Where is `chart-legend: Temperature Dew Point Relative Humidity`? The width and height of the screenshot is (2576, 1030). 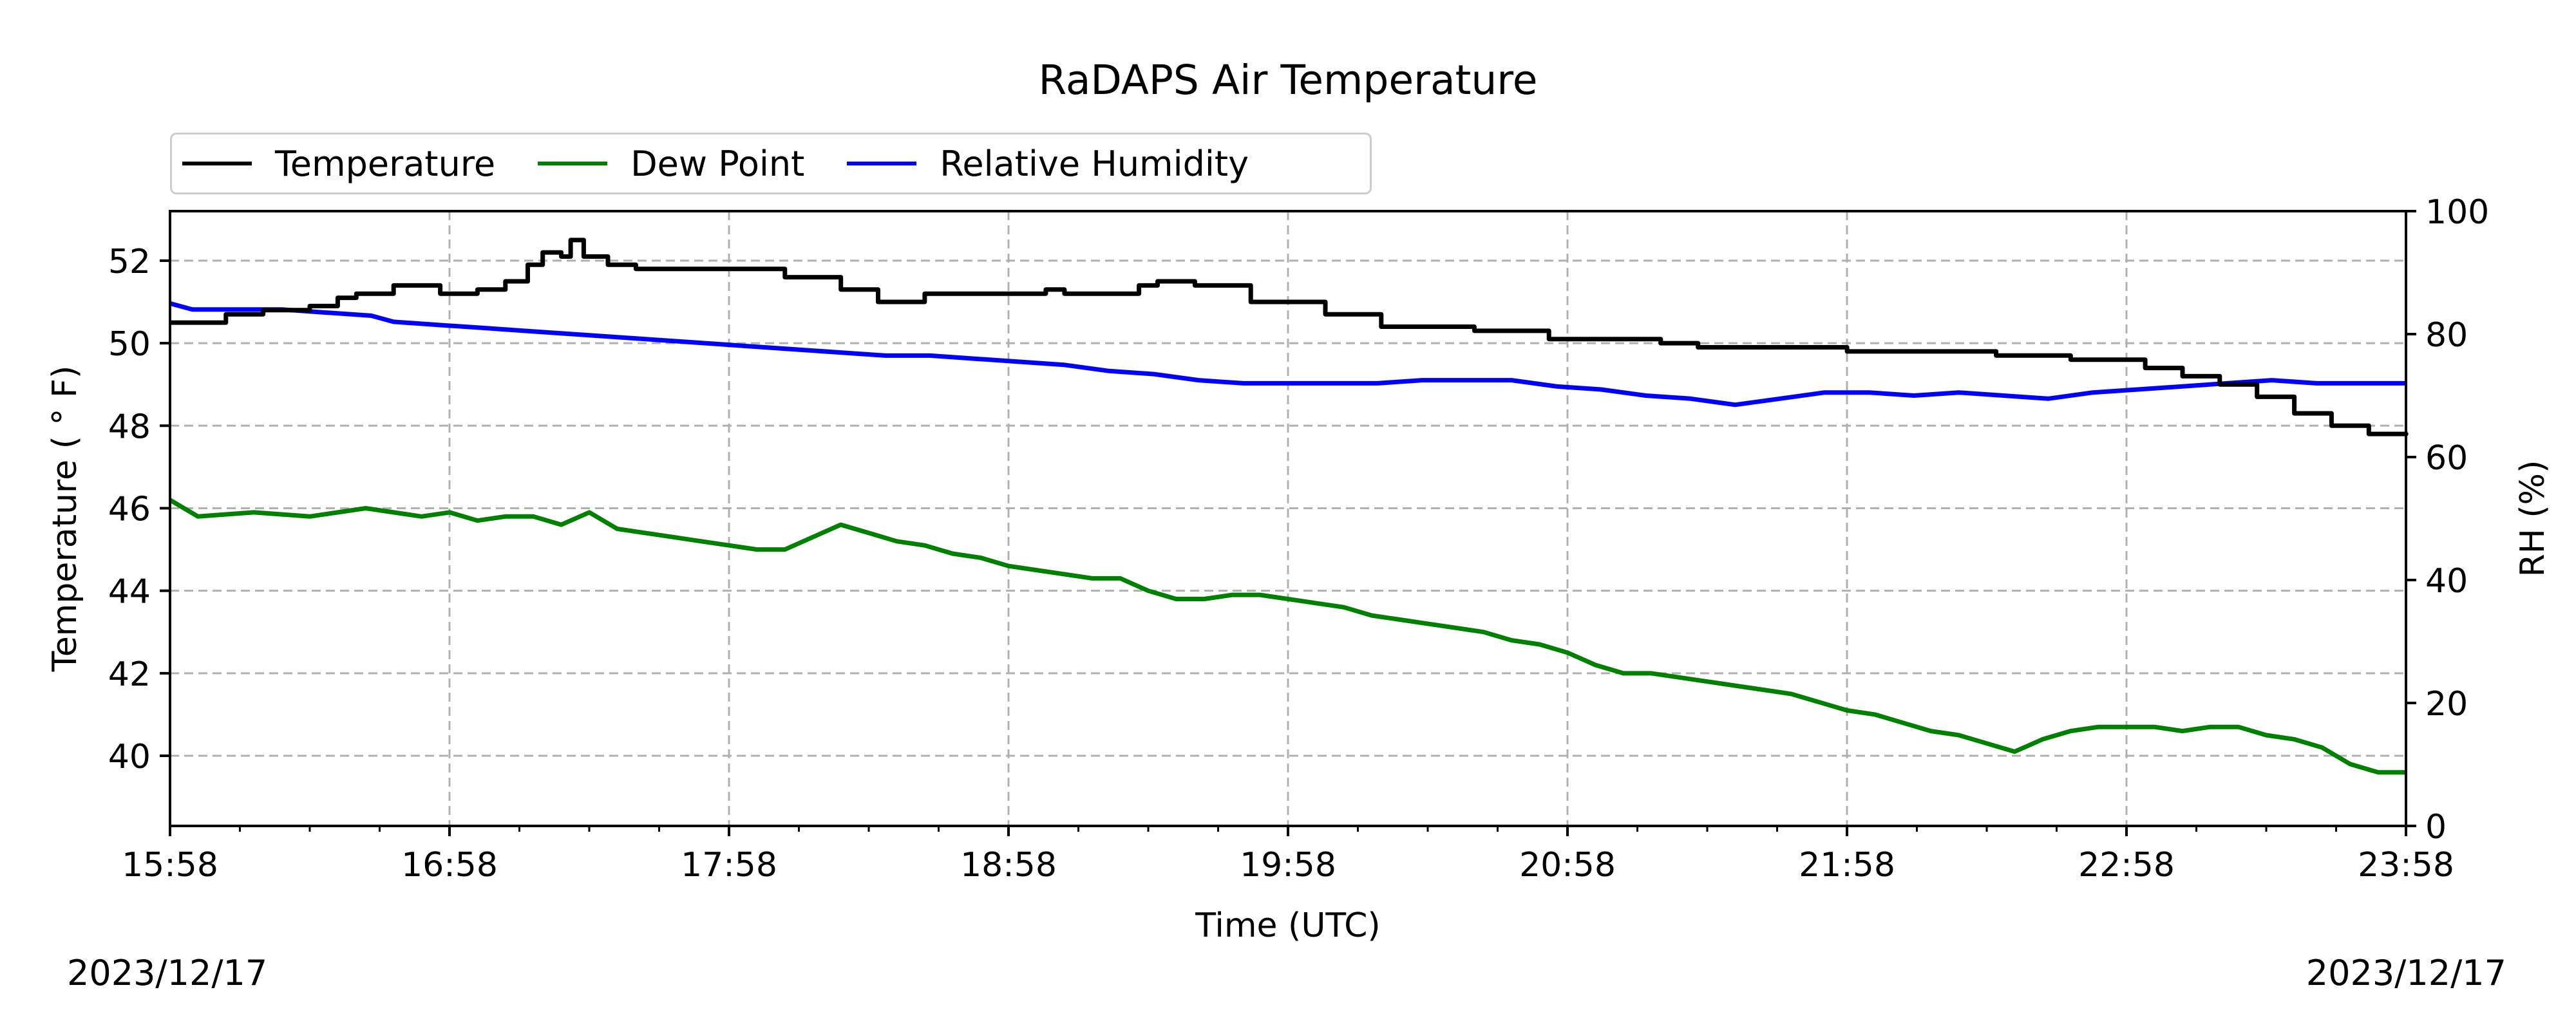 chart-legend: Temperature Dew Point Relative Humidity is located at coordinates (771, 164).